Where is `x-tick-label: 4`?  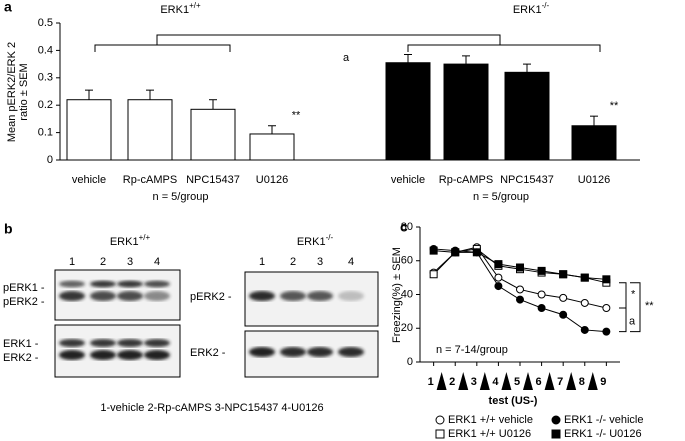 x-tick-label: 4 is located at coordinates (495, 382).